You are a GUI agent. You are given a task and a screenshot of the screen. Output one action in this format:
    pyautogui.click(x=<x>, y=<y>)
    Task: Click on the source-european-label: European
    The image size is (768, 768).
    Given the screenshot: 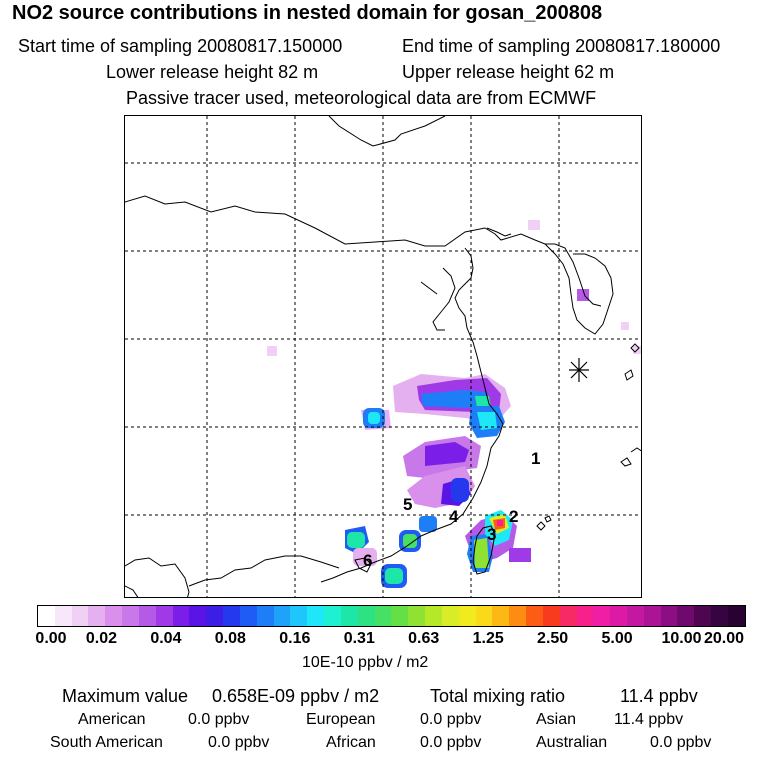 What is the action you would take?
    pyautogui.click(x=341, y=719)
    